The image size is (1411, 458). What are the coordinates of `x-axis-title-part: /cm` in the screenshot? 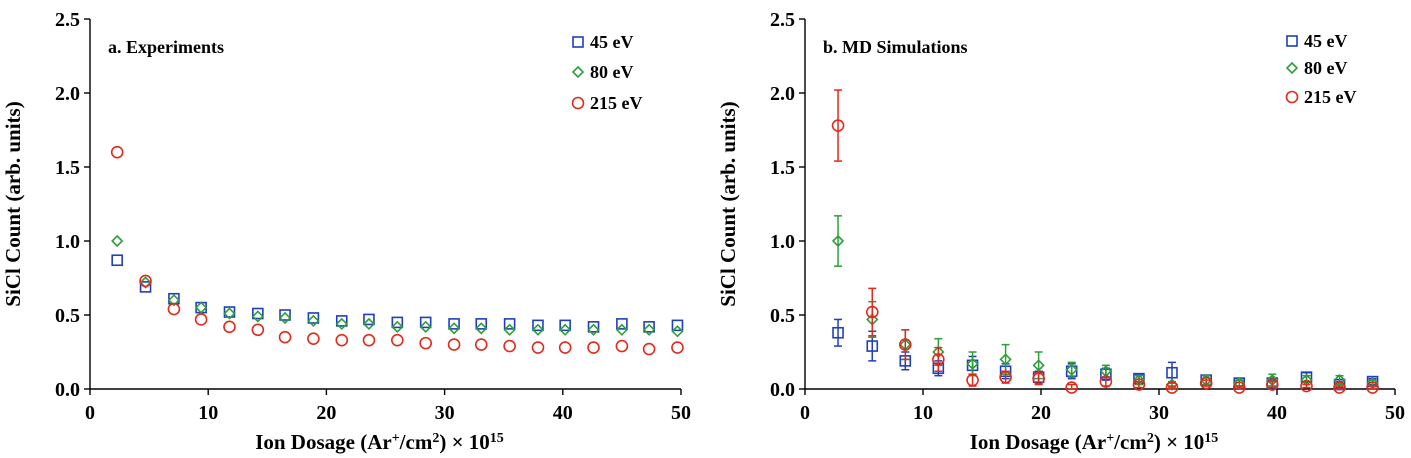 It's located at (416, 442).